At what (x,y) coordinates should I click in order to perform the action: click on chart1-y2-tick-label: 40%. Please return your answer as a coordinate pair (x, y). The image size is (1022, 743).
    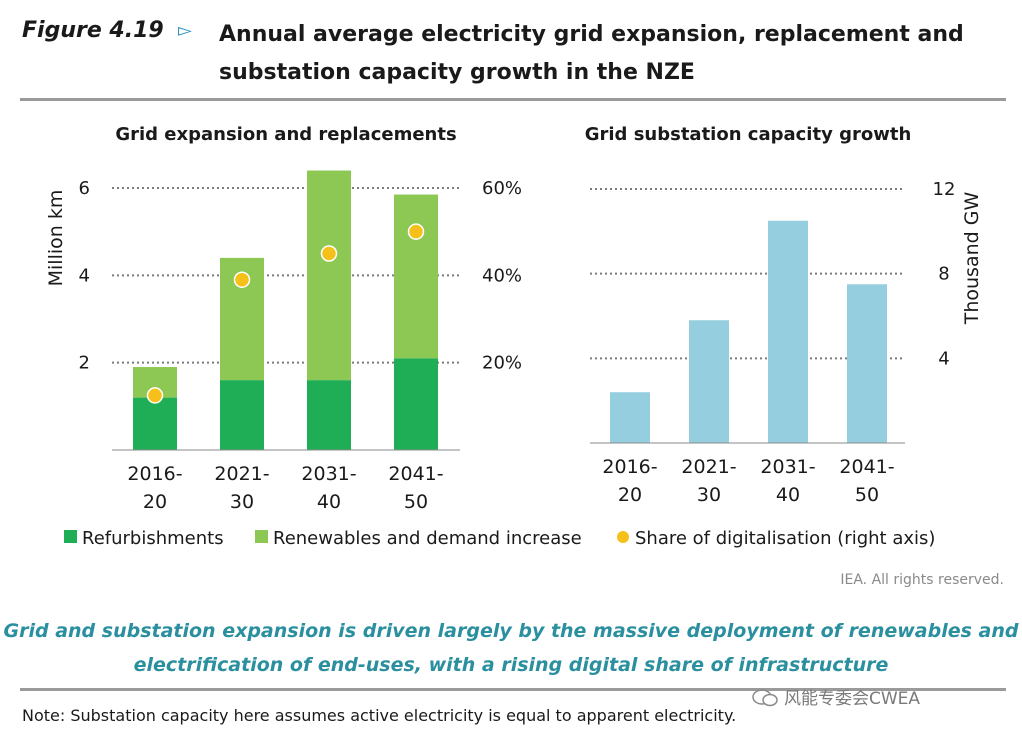
    Looking at the image, I should click on (502, 275).